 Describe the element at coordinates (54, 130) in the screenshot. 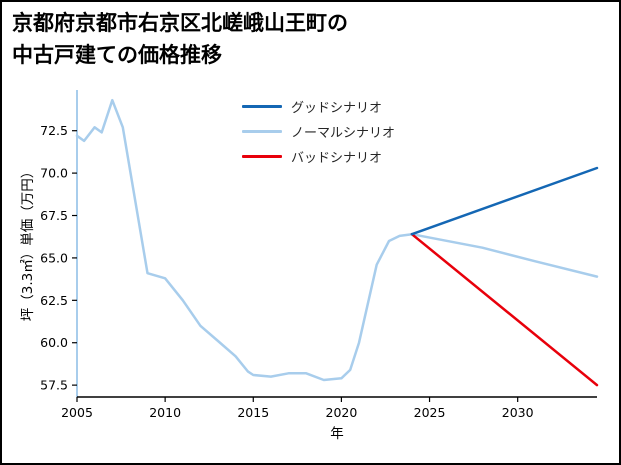

I see `y-tick-label: 72.5` at that location.